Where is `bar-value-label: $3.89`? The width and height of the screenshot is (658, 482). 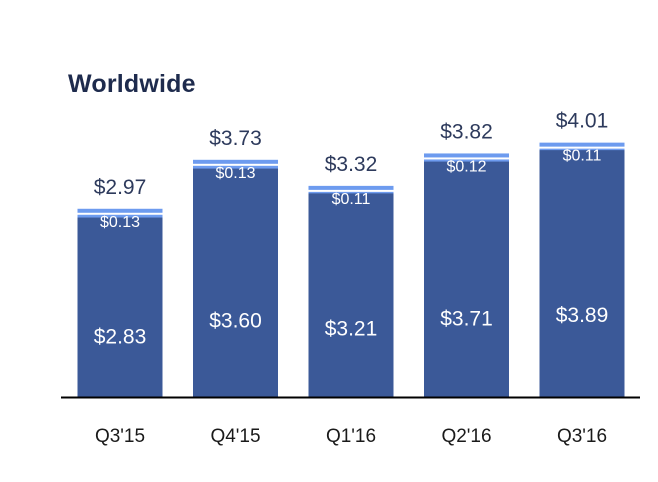 bar-value-label: $3.89 is located at coordinates (582, 315).